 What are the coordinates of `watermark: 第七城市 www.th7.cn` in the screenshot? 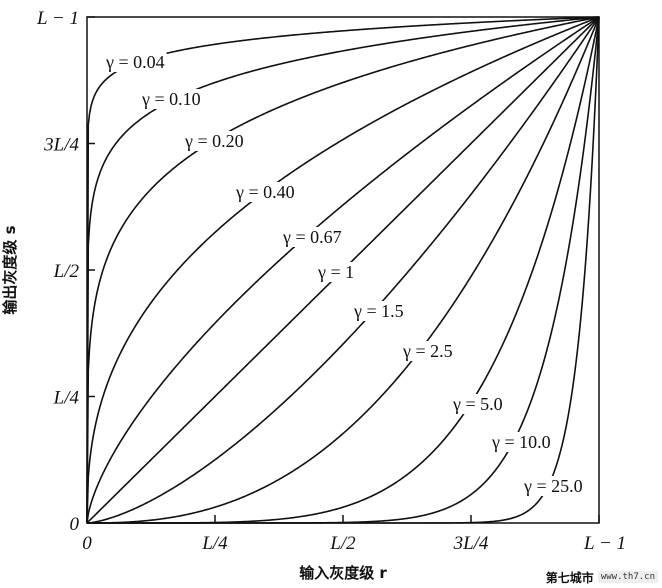 It's located at (602, 577).